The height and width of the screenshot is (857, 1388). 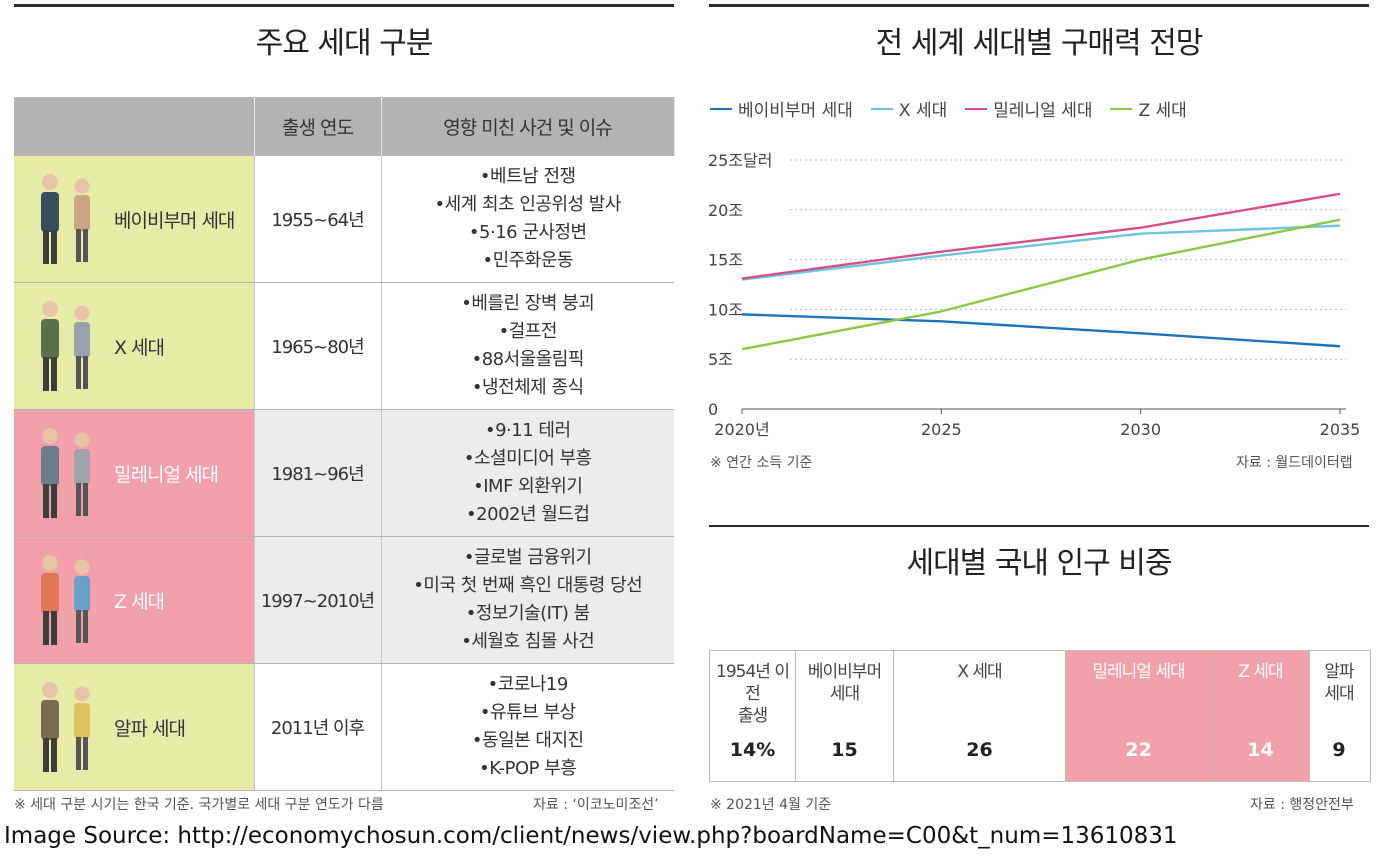 What do you see at coordinates (527, 346) in the screenshot?
I see `events-cell: •베를린 장벽 붕괴 •걸프전 •88서울올림픽 •냉전체제 종식` at bounding box center [527, 346].